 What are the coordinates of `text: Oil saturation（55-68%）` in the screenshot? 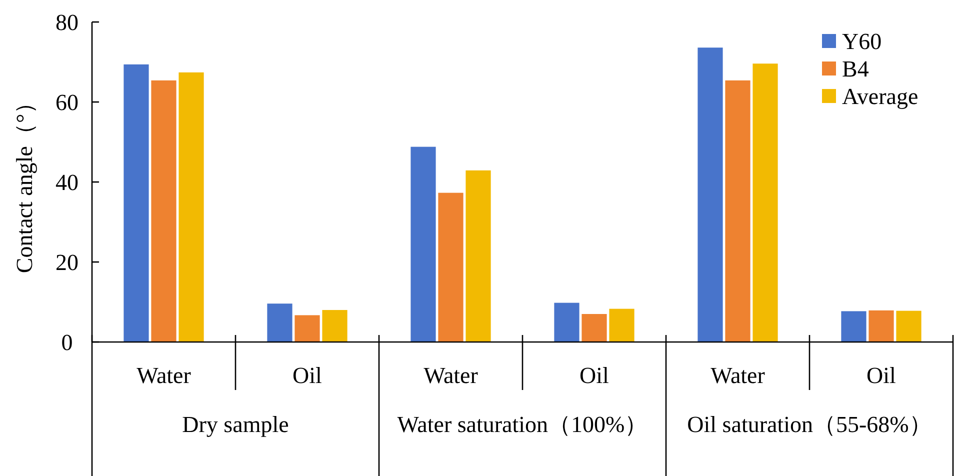 It's located at (809, 424).